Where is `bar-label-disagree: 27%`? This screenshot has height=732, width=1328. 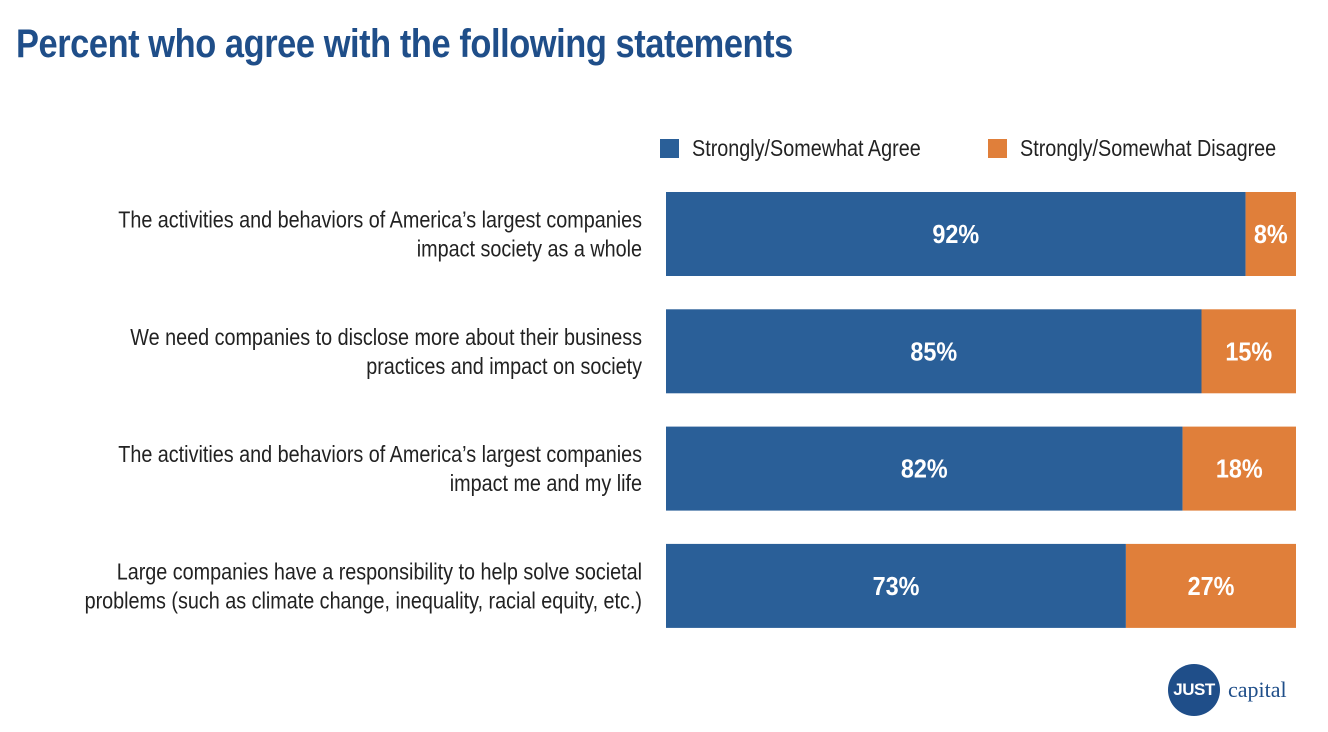
bar-label-disagree: 27% is located at coordinates (1211, 587).